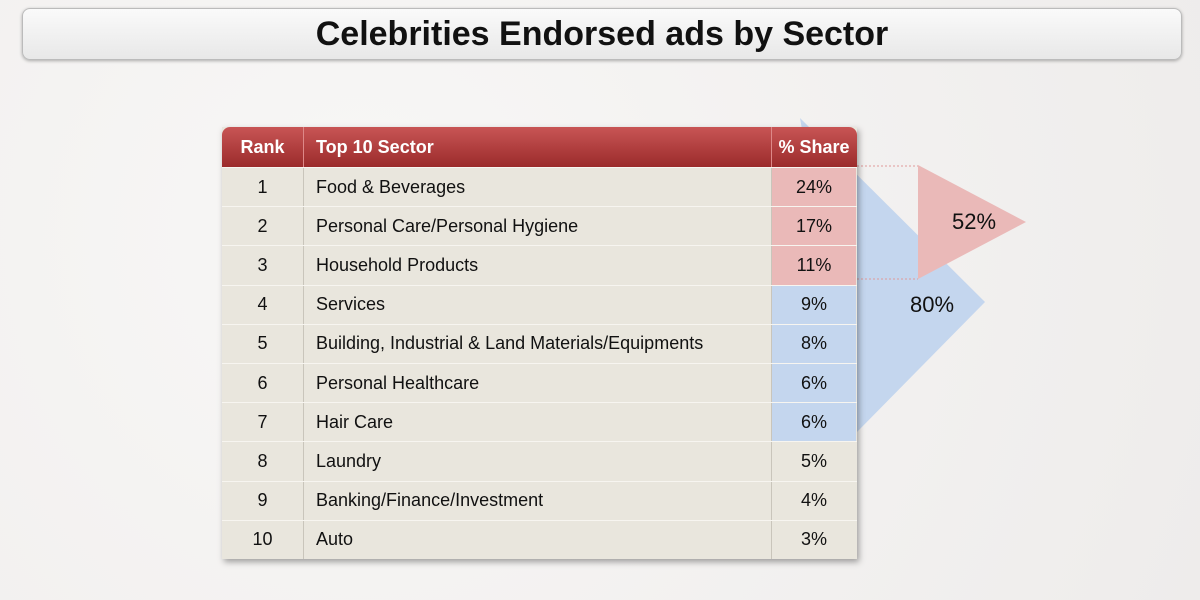 This screenshot has width=1200, height=600. I want to click on sector-cell: Personal Healthcare, so click(538, 383).